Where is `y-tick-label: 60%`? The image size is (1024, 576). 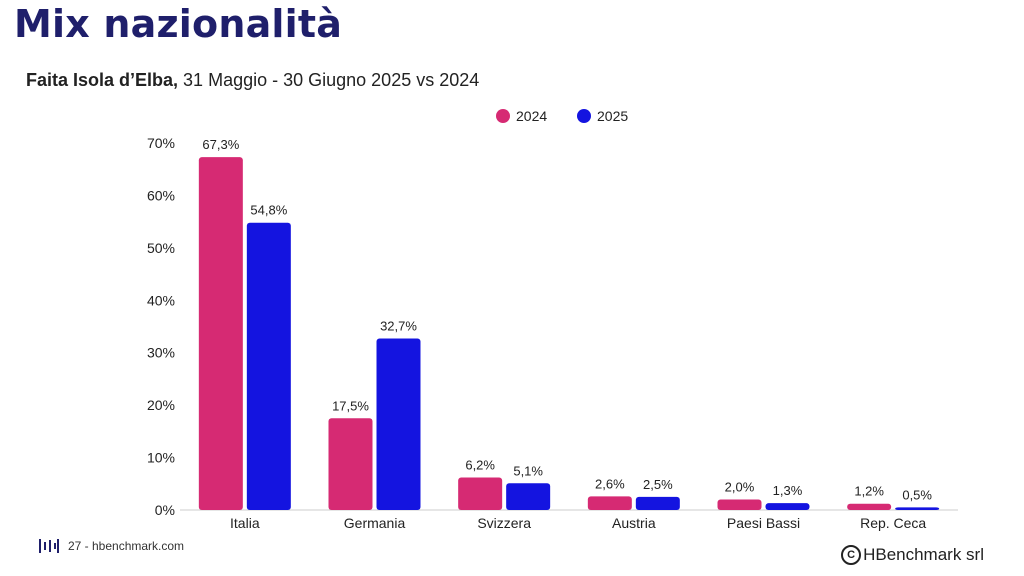
y-tick-label: 60% is located at coordinates (161, 195).